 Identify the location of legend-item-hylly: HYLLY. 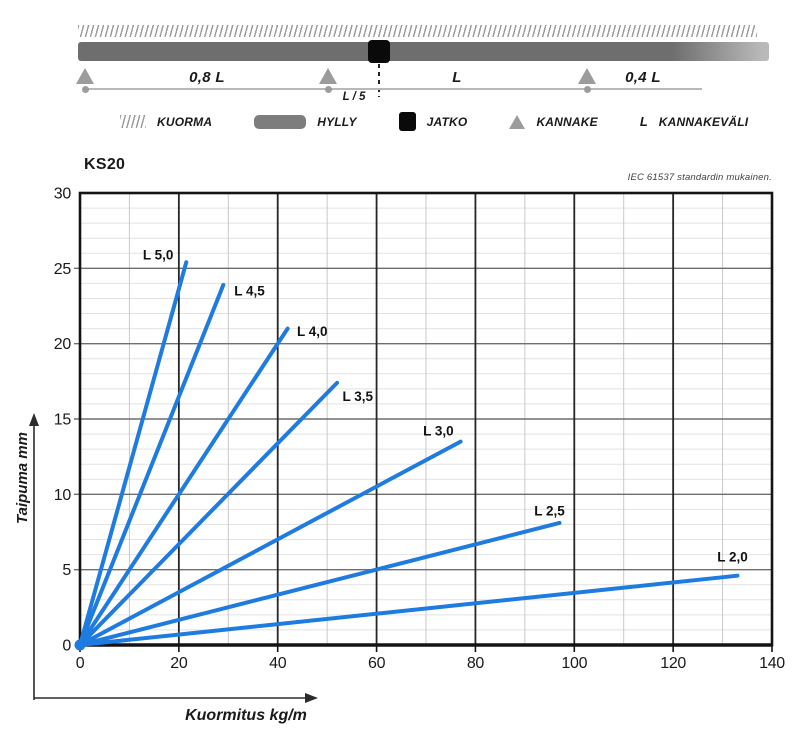
(305, 121).